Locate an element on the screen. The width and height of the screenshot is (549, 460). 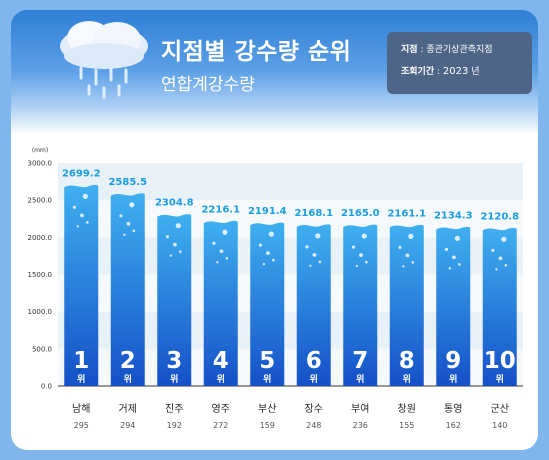
value-label: 2120.8 is located at coordinates (499, 216).